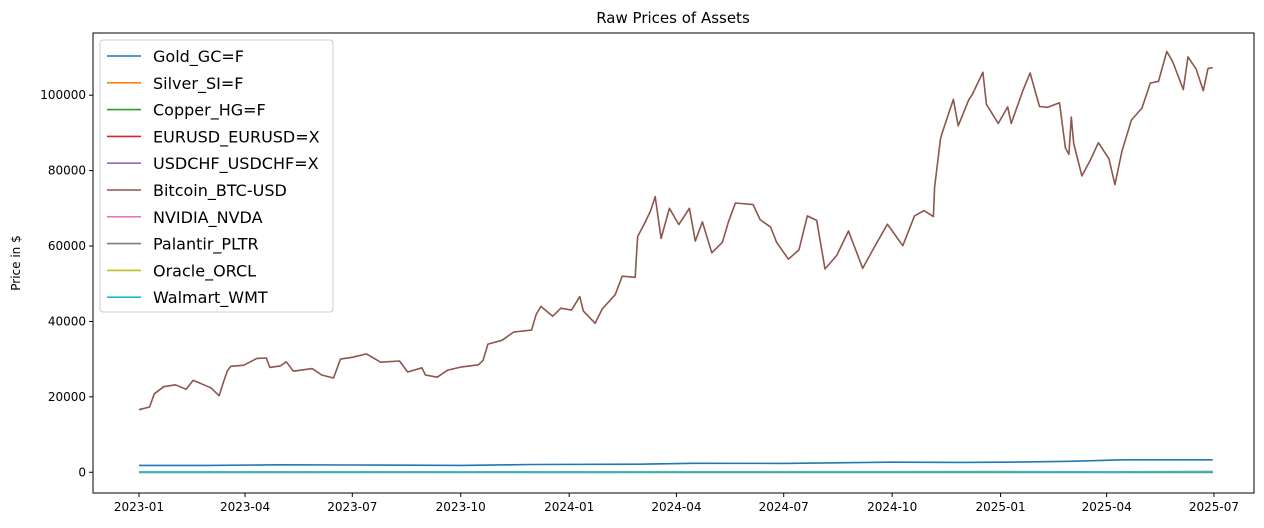 The height and width of the screenshot is (528, 1264). I want to click on legend-box, so click(216, 176).